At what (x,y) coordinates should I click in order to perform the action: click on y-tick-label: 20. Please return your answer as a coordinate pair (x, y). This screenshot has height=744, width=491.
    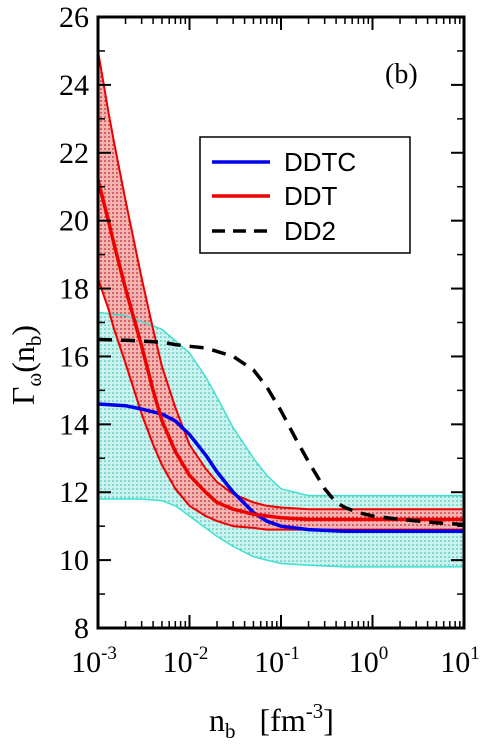
    Looking at the image, I should click on (74, 221).